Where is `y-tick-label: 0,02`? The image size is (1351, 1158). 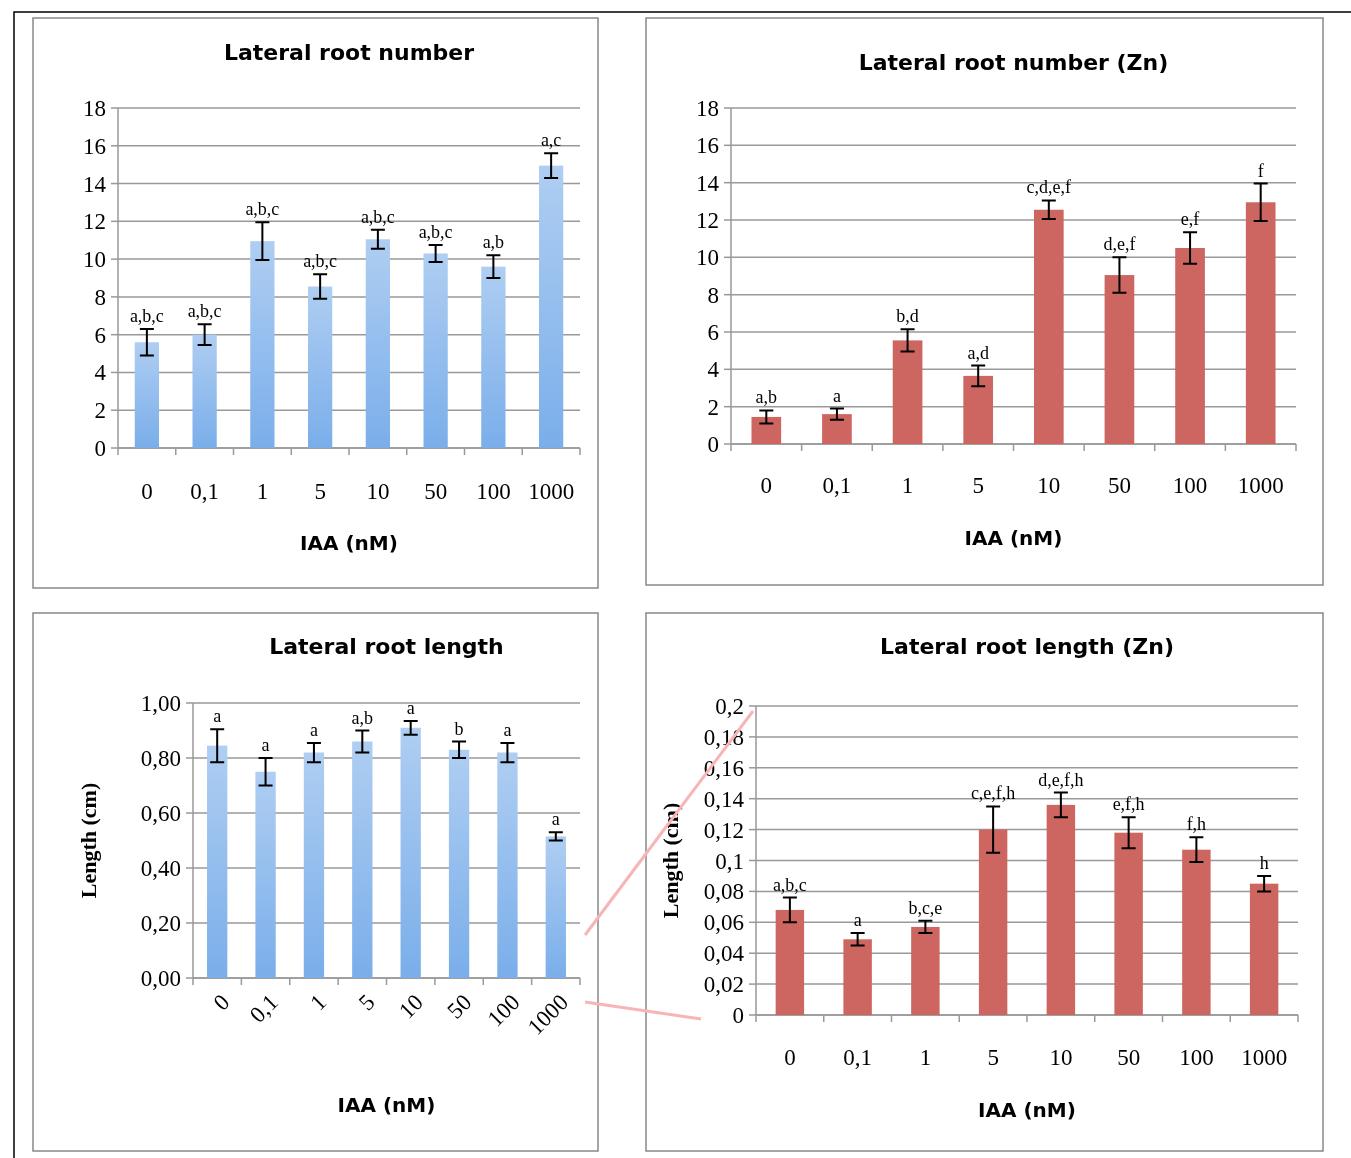 y-tick-label: 0,02 is located at coordinates (723, 985).